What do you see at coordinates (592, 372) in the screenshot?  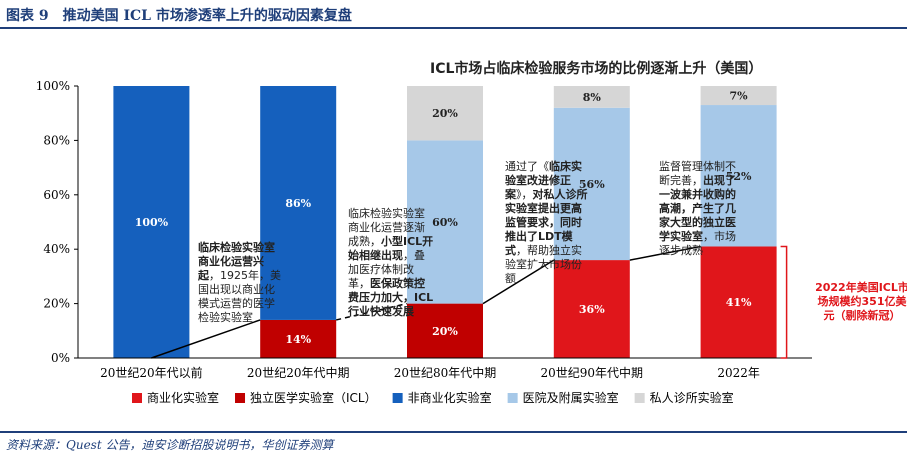 I see `x-tick-label: 20世纪90年代中期` at bounding box center [592, 372].